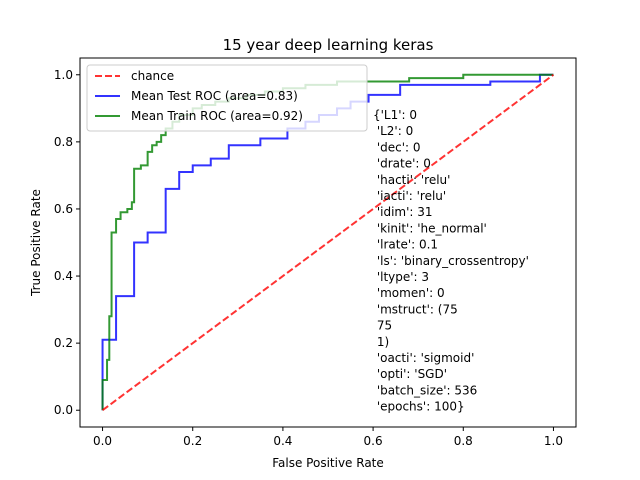 Image resolution: width=640 pixels, height=480 pixels. Describe the element at coordinates (382, 326) in the screenshot. I see `annotation-line: 75` at that location.